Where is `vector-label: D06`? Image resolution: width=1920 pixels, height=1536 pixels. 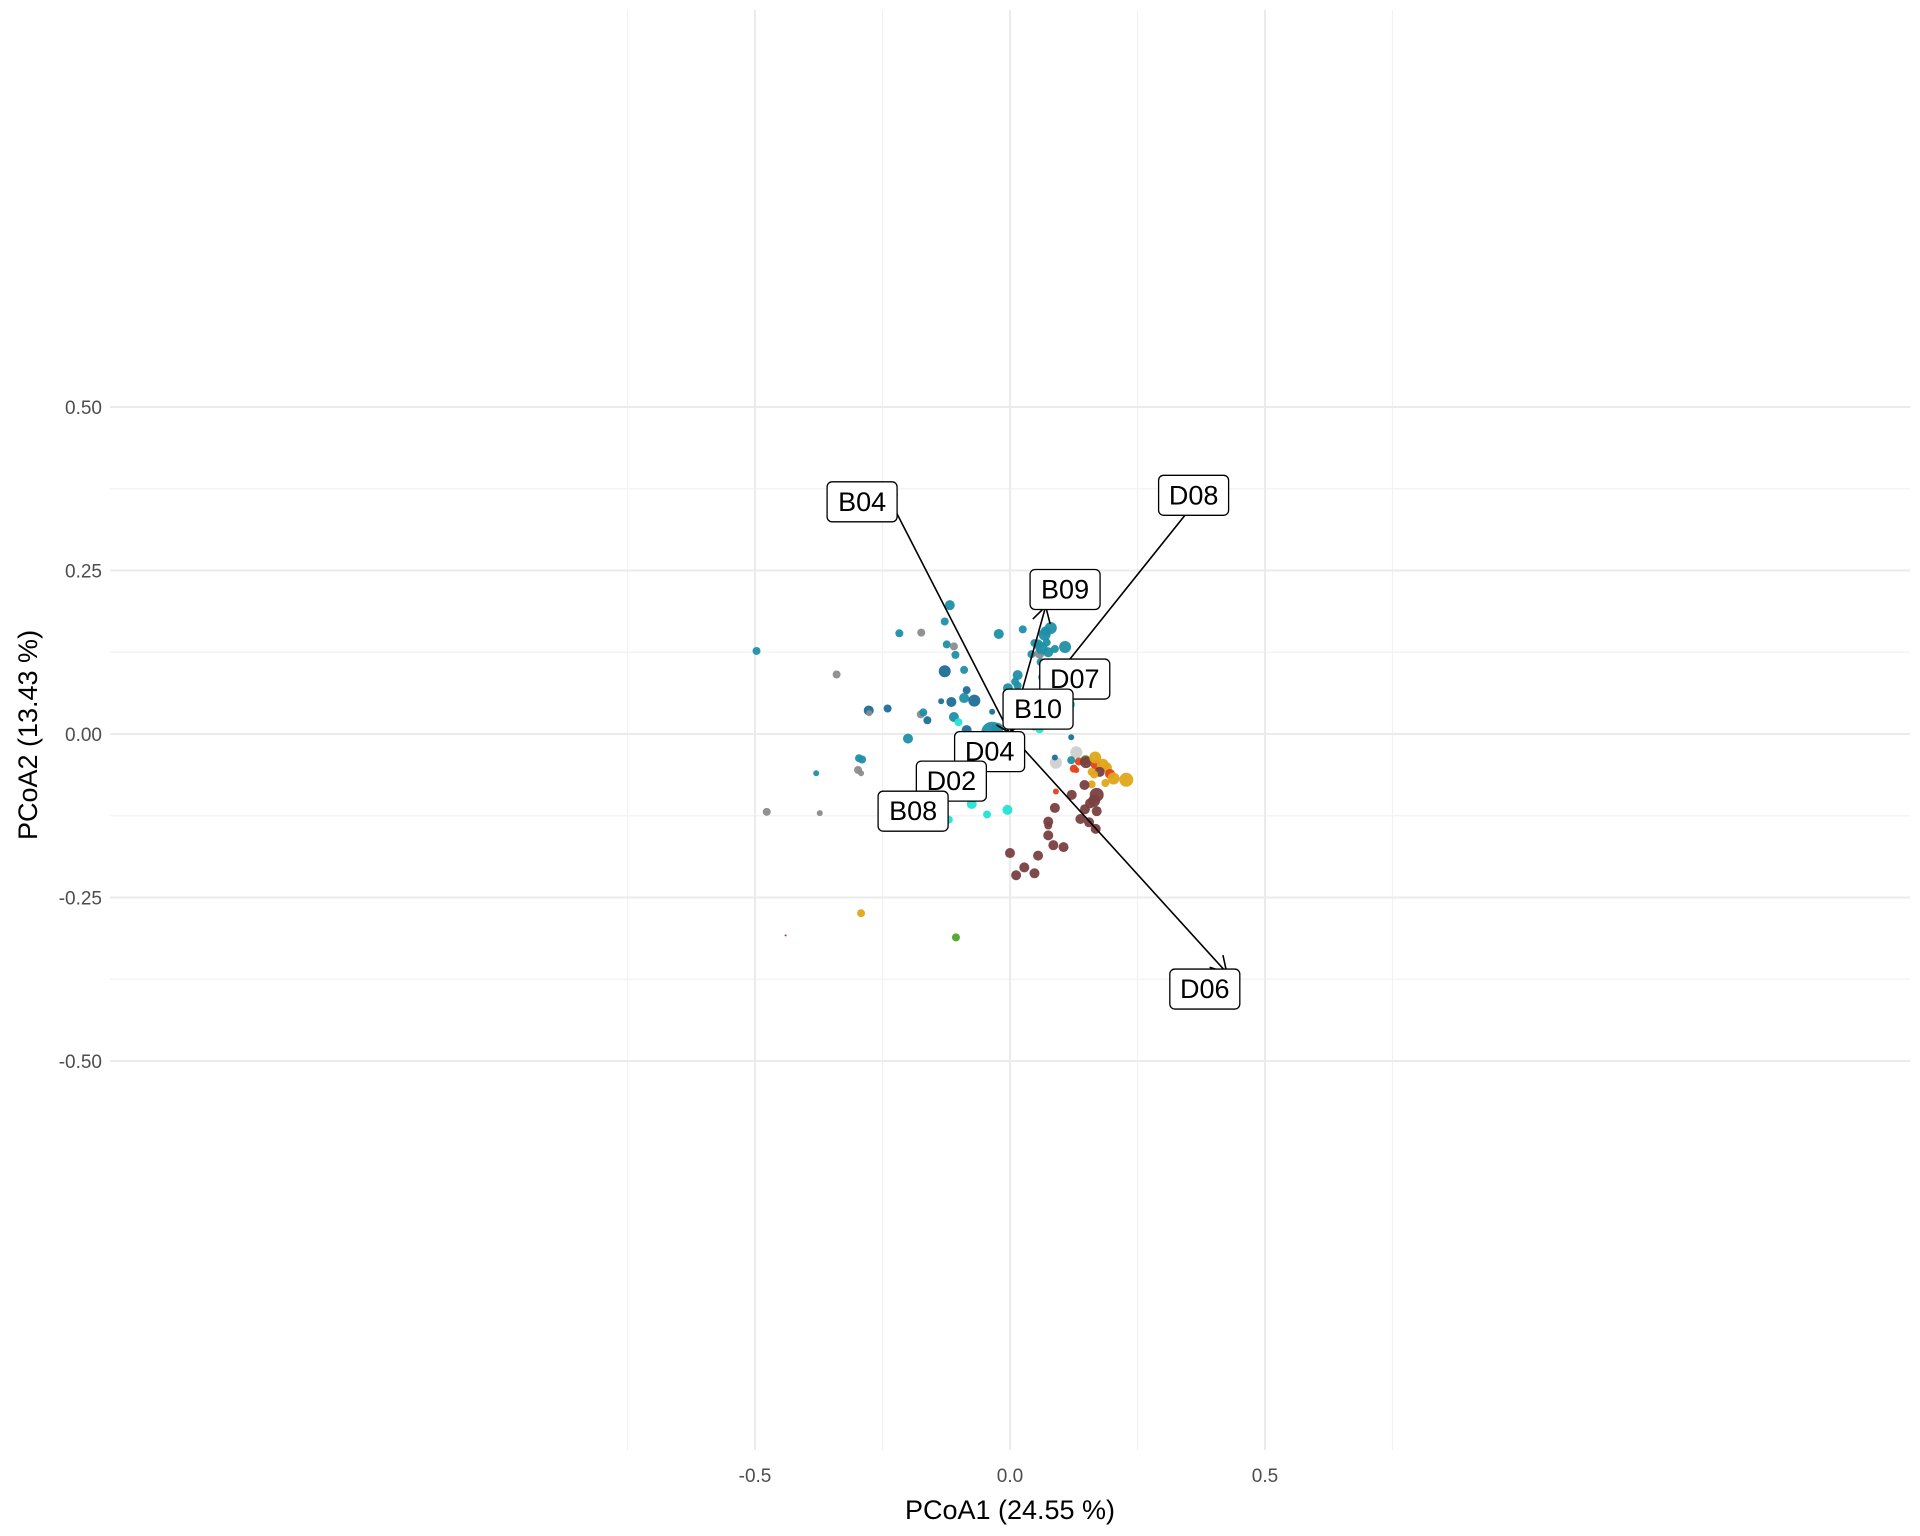
vector-label: D06 is located at coordinates (1205, 989).